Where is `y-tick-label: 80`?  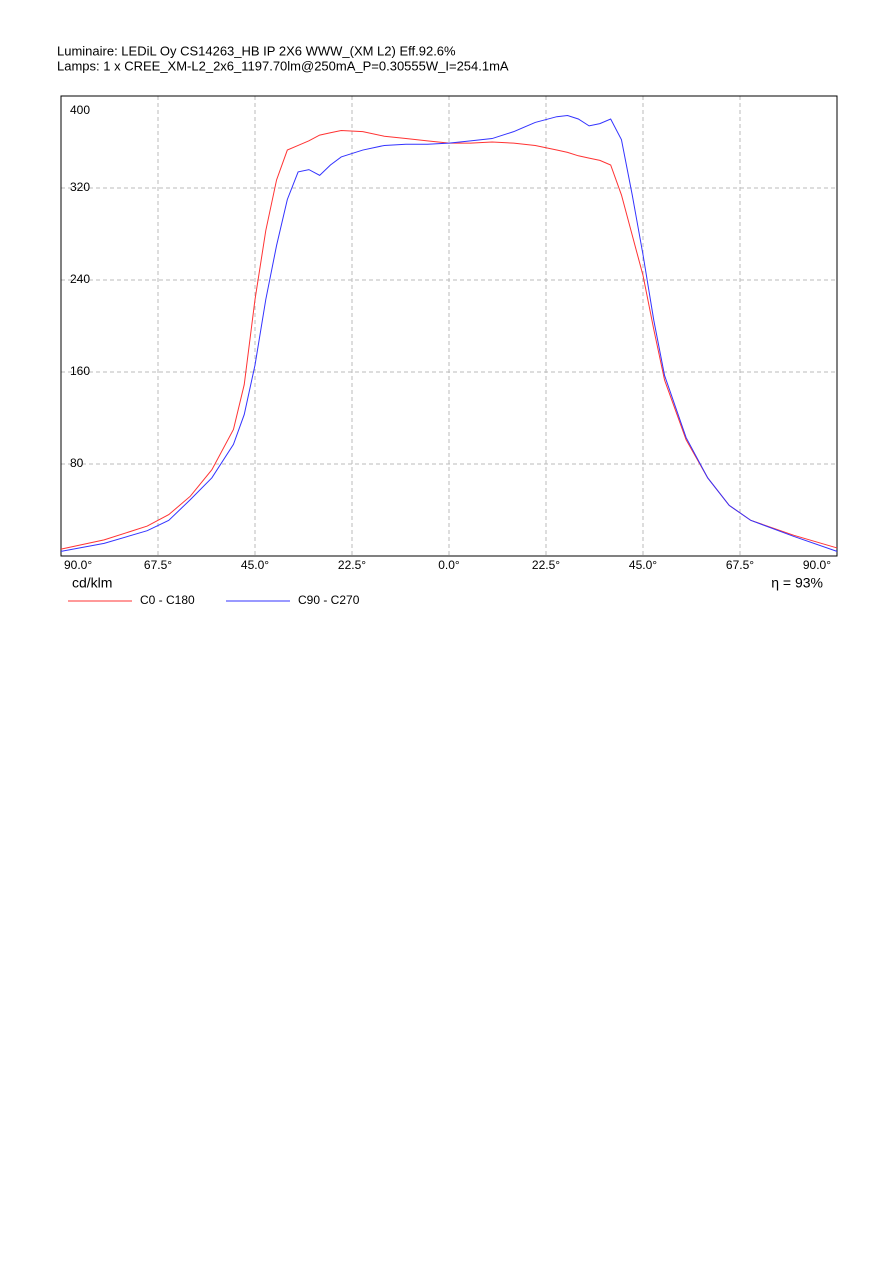
y-tick-label: 80 is located at coordinates (77, 463).